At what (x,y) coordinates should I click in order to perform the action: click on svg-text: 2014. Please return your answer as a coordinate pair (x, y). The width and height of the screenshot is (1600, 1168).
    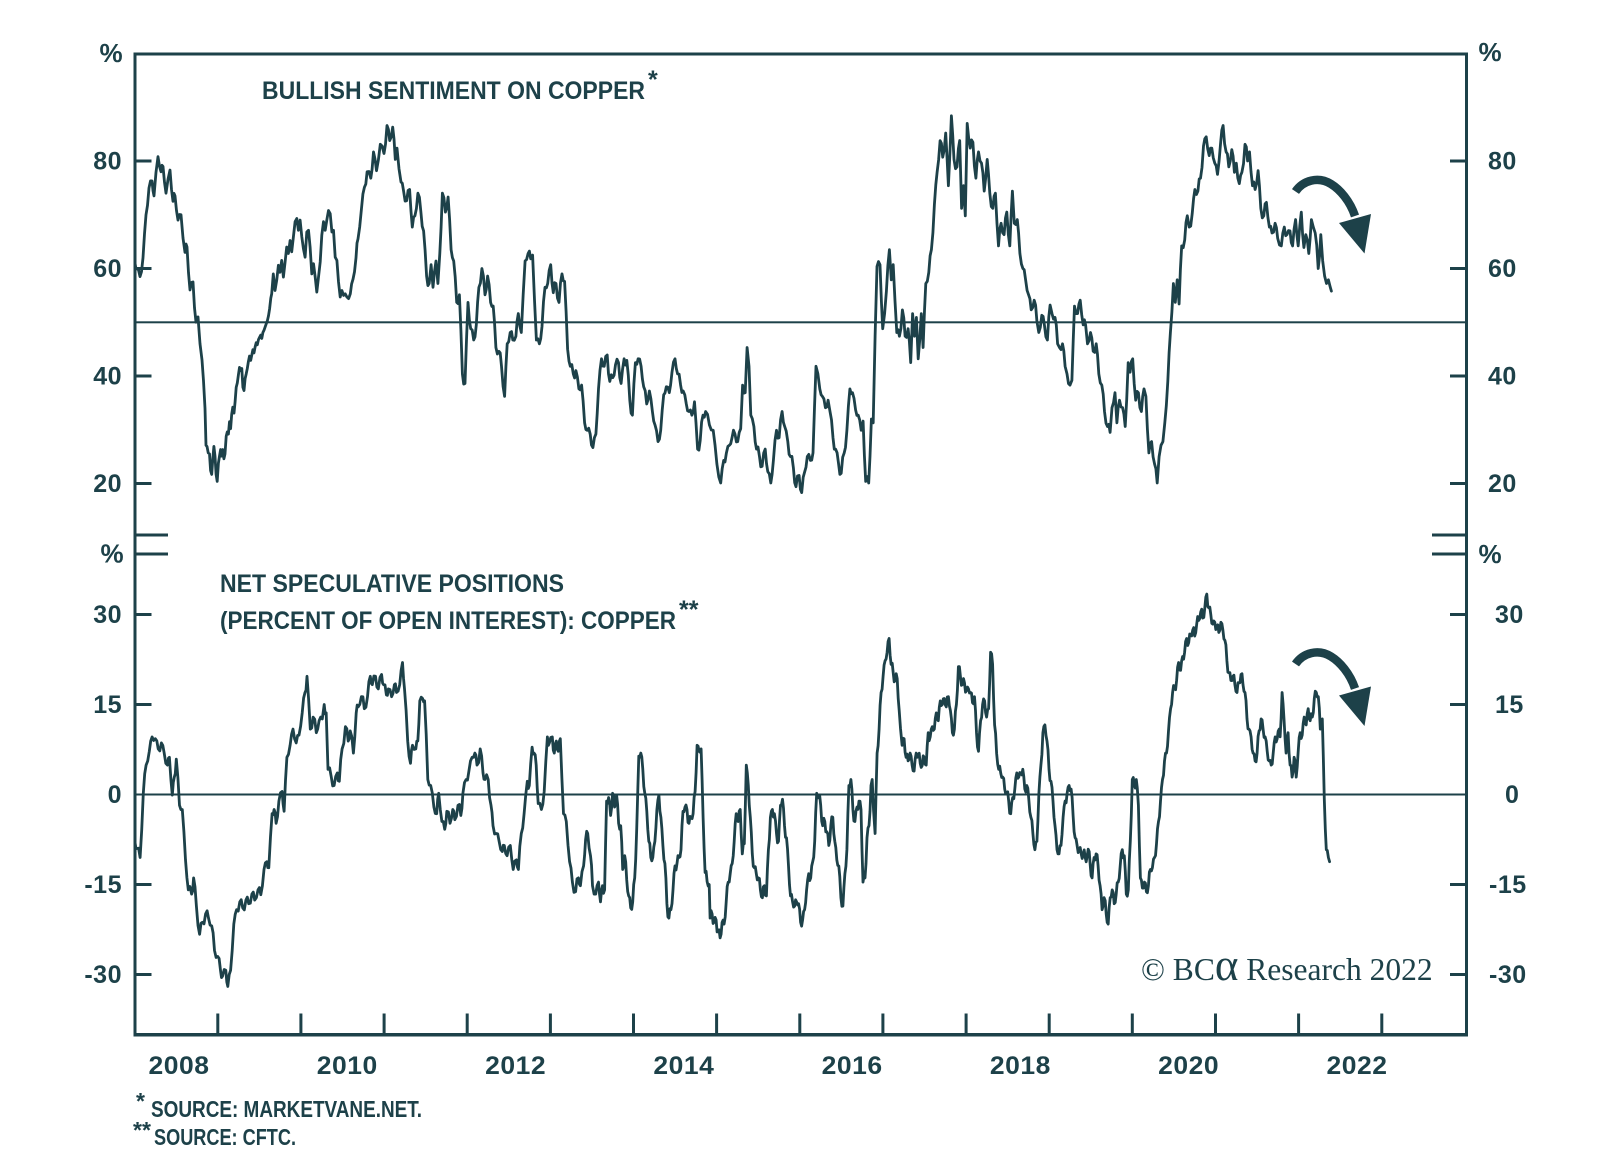
    Looking at the image, I should click on (683, 1066).